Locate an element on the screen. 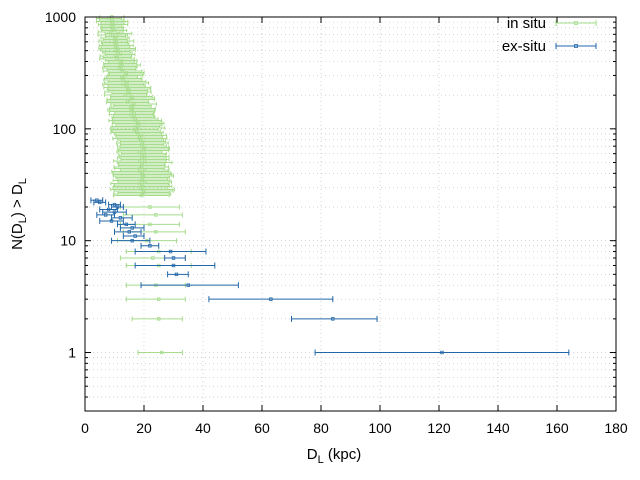  y-title-sub1: L is located at coordinates (23, 220).